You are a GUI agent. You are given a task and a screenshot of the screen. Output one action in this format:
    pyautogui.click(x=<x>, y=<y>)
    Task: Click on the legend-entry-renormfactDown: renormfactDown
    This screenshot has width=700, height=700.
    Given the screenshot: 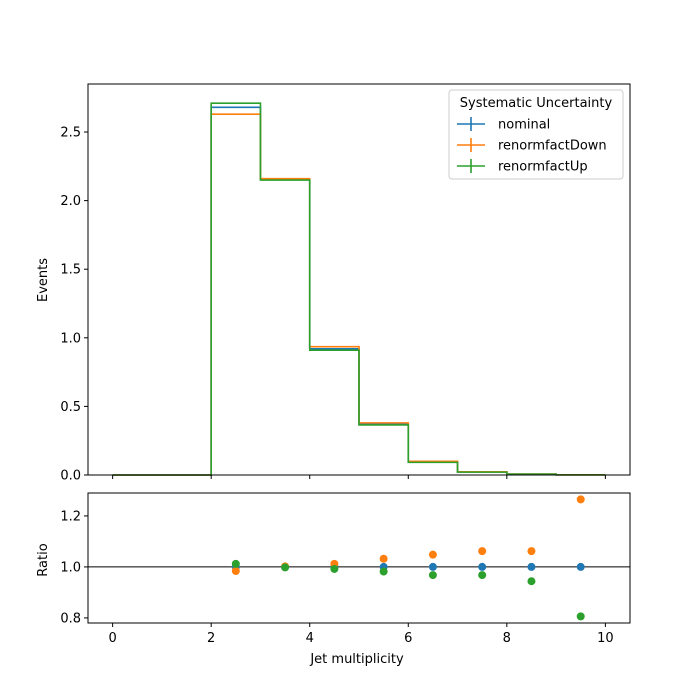 What is the action you would take?
    pyautogui.click(x=532, y=146)
    